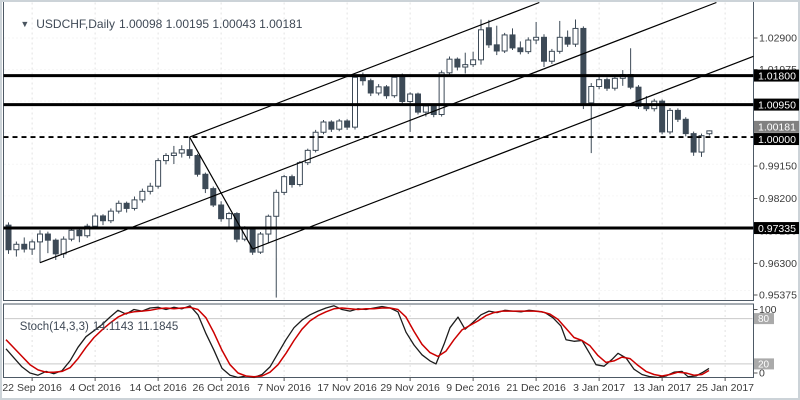 The image size is (800, 400). I want to click on price-badge-label: 1.00000, so click(777, 140).